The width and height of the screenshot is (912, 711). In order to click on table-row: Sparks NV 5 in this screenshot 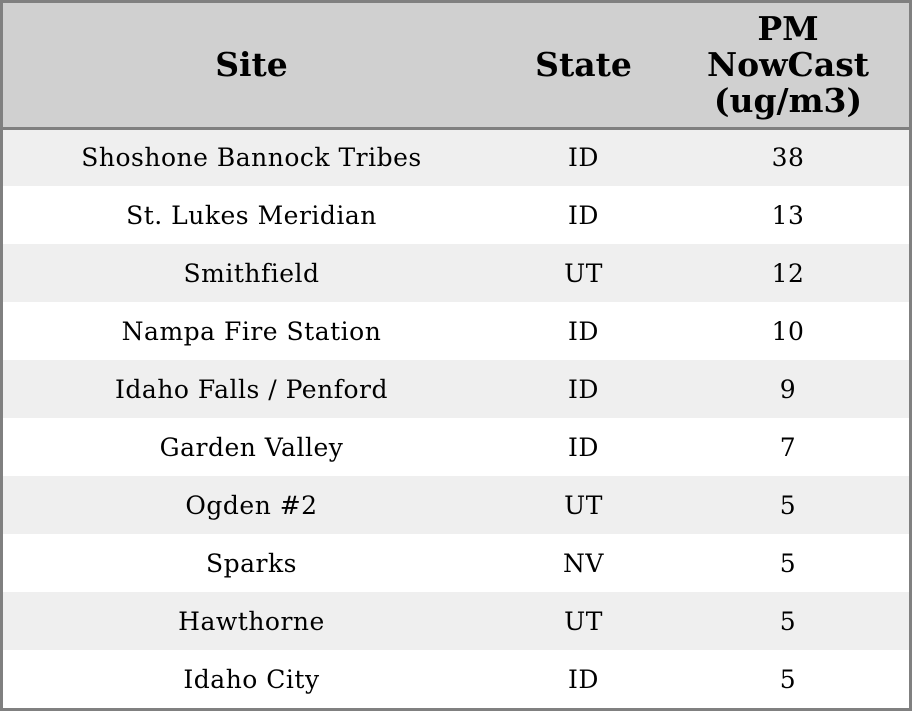, I will do `click(456, 563)`.